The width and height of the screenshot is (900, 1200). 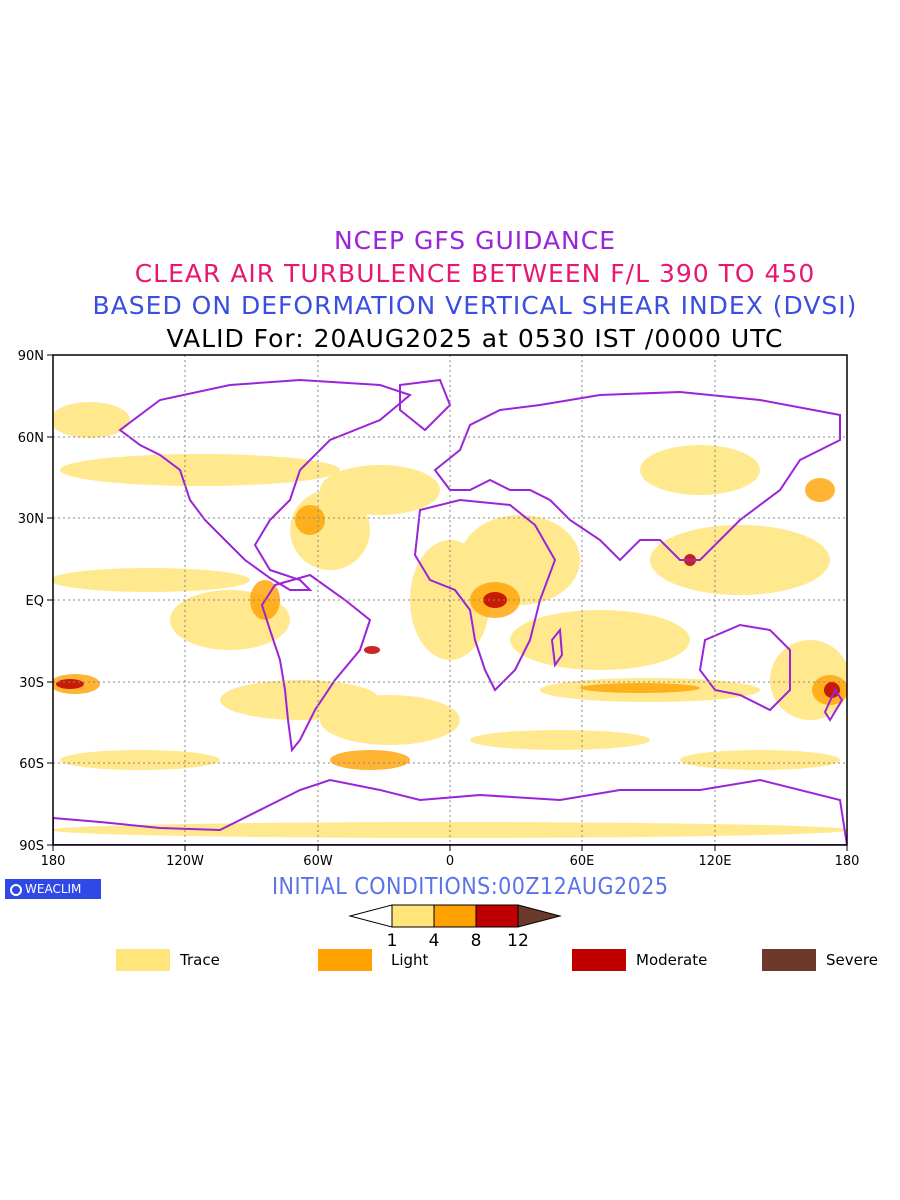 I want to click on new-zealand-outline, so click(x=833, y=704).